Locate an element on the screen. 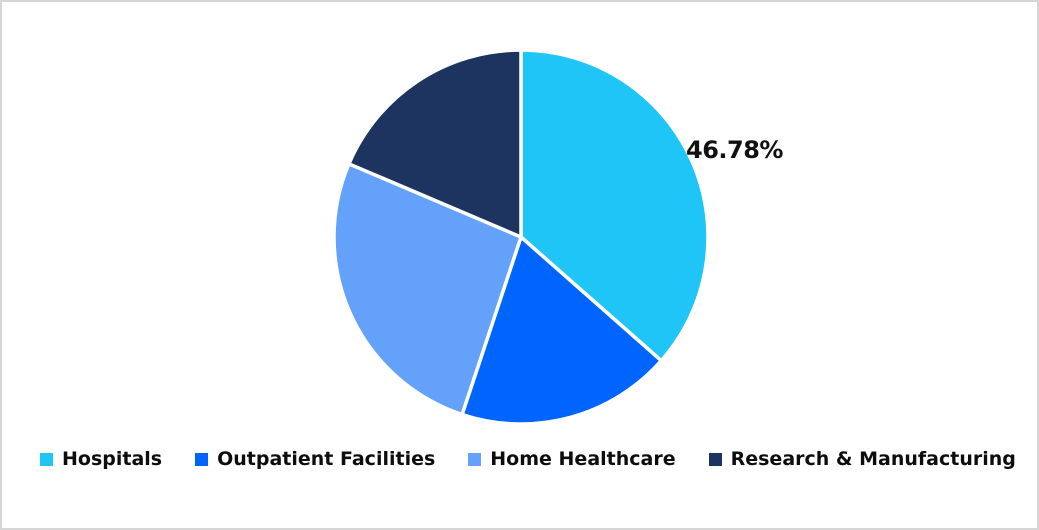 This screenshot has width=1039, height=530. legend-label: Outpatient Facilities is located at coordinates (326, 459).